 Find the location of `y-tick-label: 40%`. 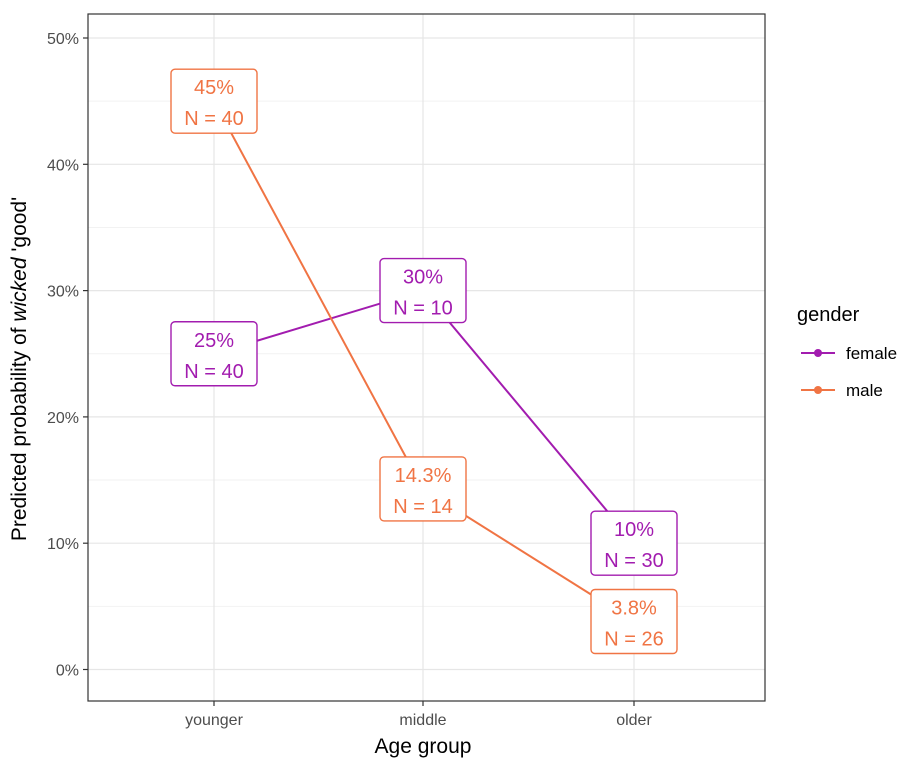

y-tick-label: 40% is located at coordinates (63, 165).